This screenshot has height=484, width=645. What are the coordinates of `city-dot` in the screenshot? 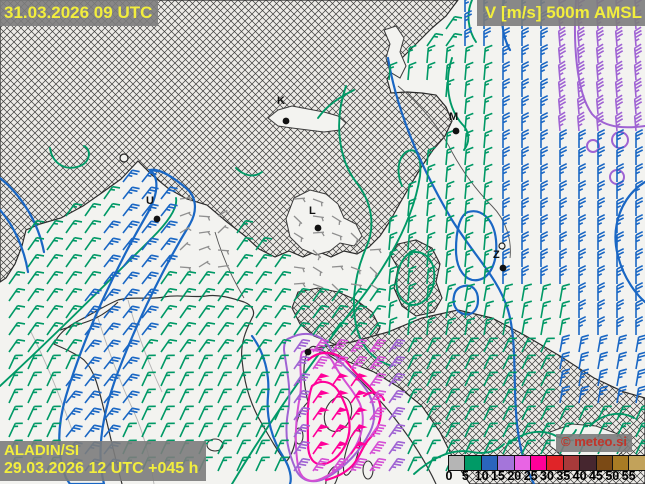 It's located at (456, 131).